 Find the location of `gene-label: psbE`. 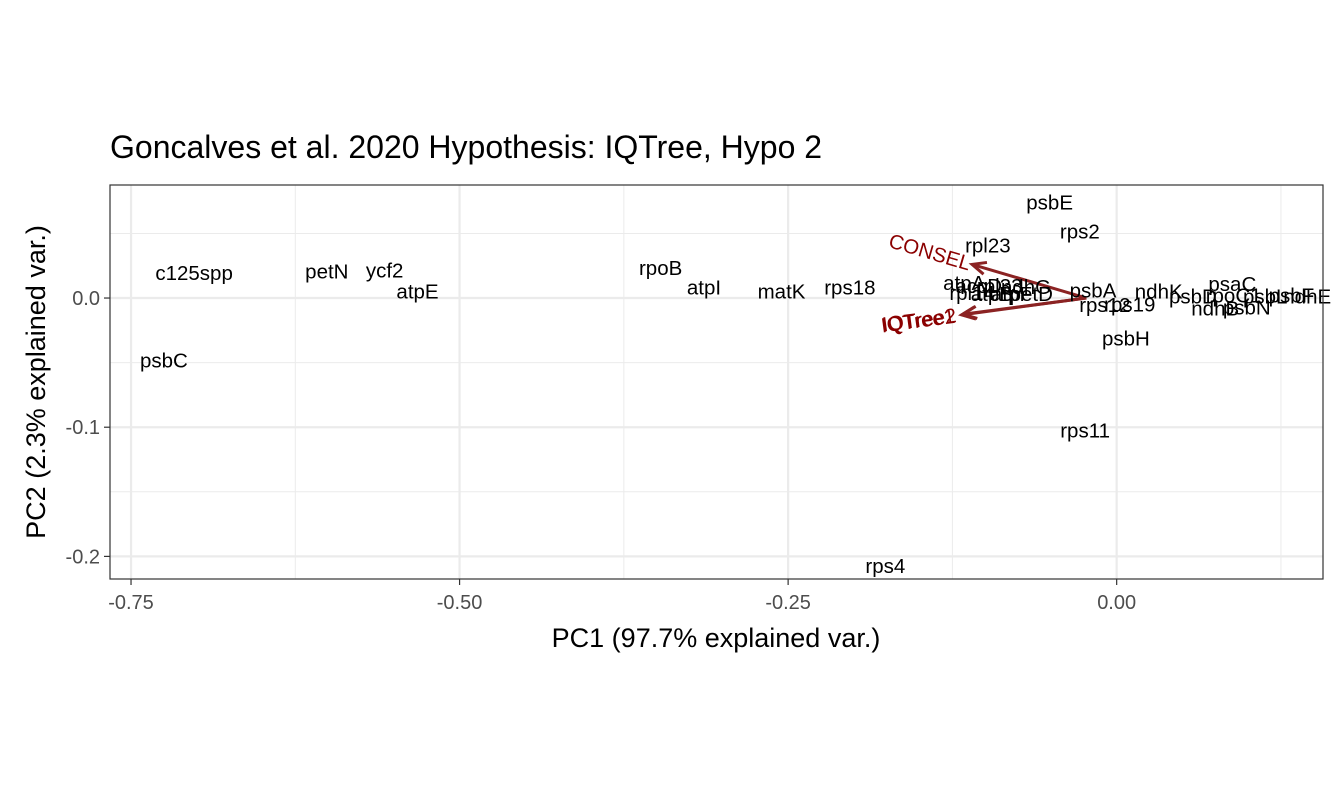

gene-label: psbE is located at coordinates (1049, 203).